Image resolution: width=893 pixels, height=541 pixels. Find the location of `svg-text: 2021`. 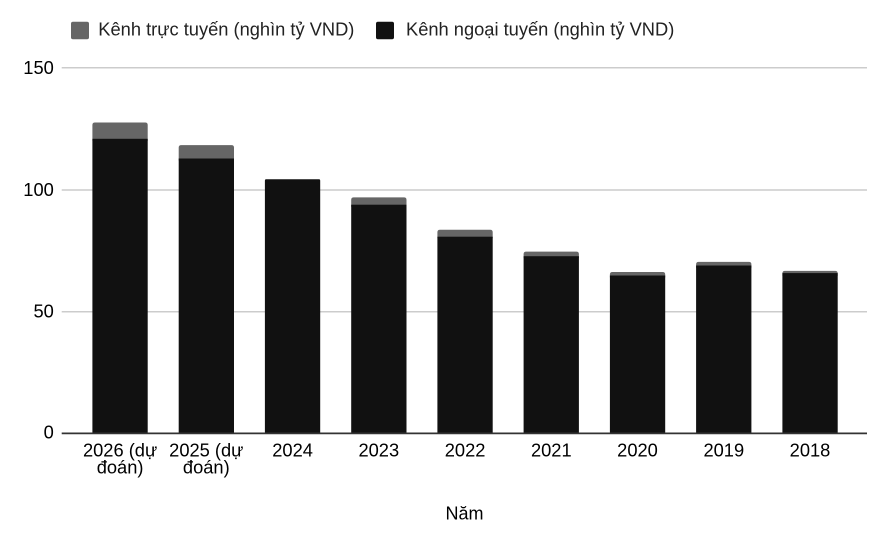

svg-text: 2021 is located at coordinates (551, 450).